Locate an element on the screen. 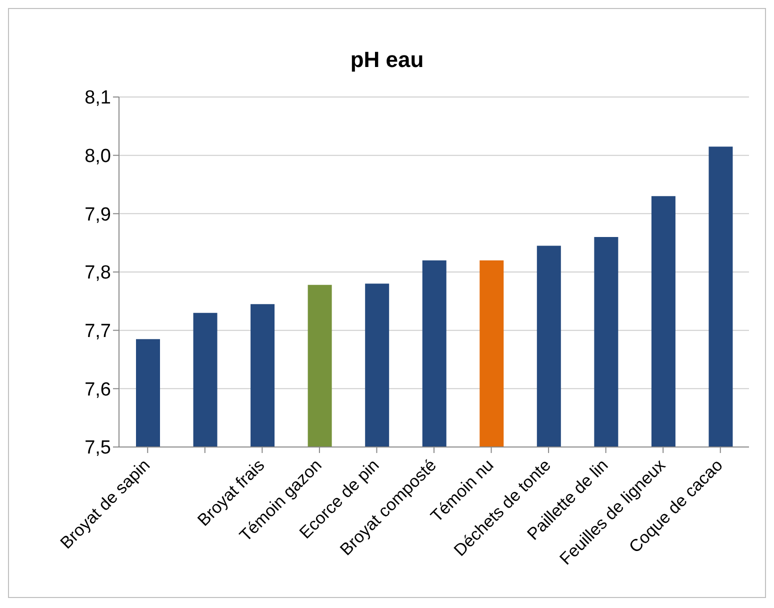  y-tick-label: 7,7 is located at coordinates (97, 331).